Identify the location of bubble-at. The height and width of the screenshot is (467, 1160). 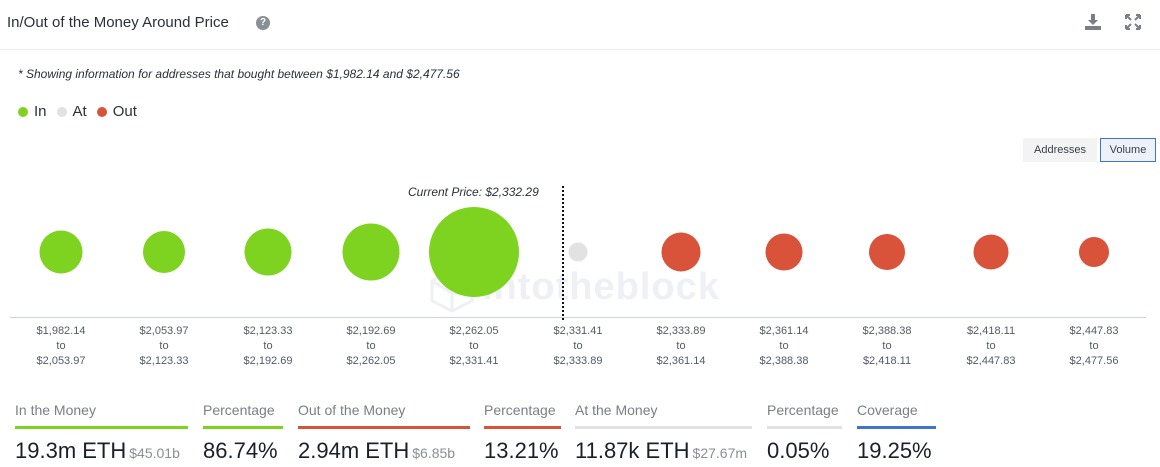
(578, 252).